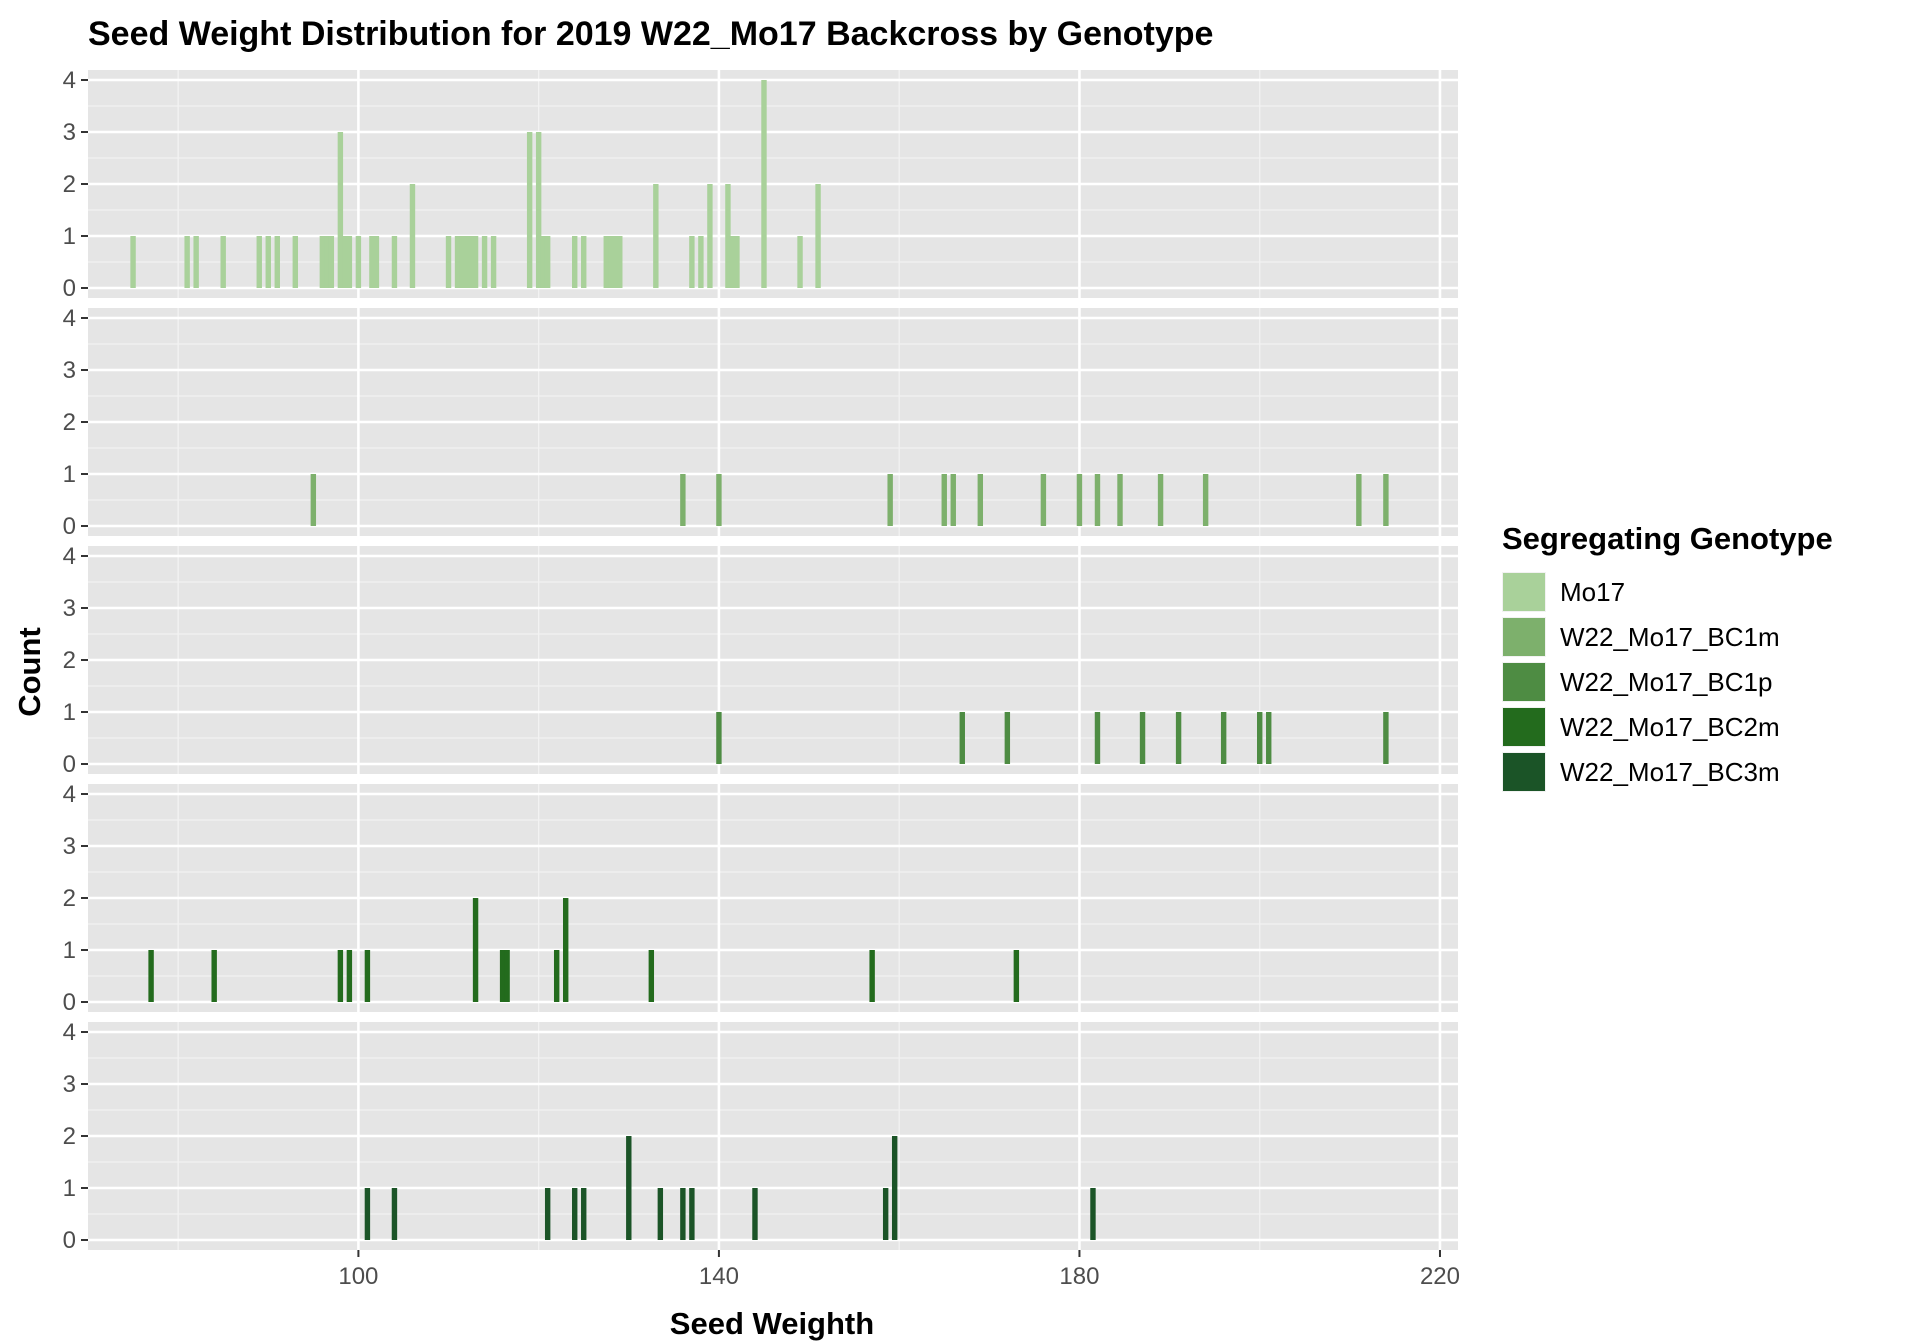  I want to click on x-axis: 100 140 180 220, so click(899, 1270).